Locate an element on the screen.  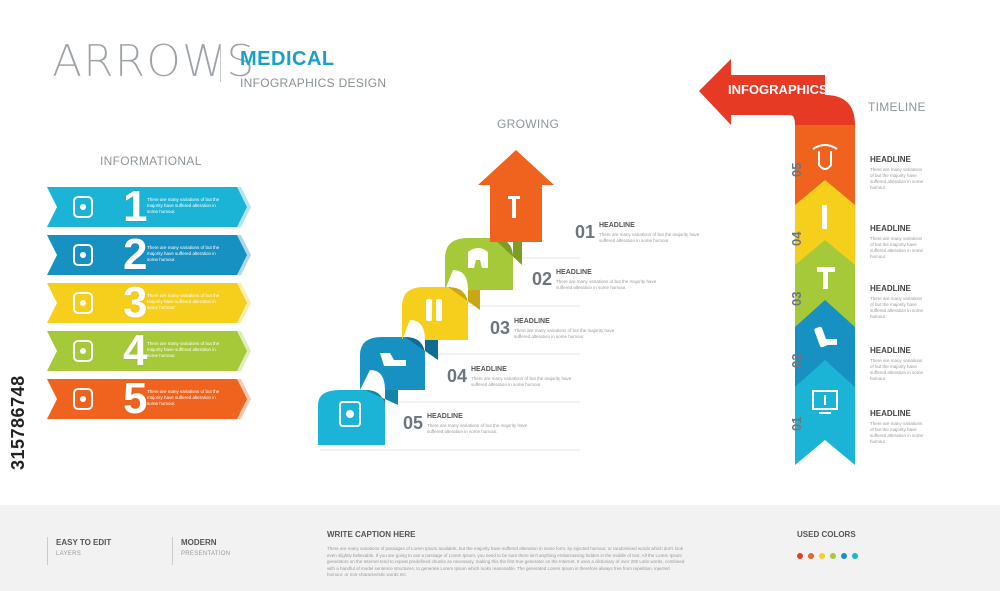
tooth-icon is located at coordinates (83, 351).